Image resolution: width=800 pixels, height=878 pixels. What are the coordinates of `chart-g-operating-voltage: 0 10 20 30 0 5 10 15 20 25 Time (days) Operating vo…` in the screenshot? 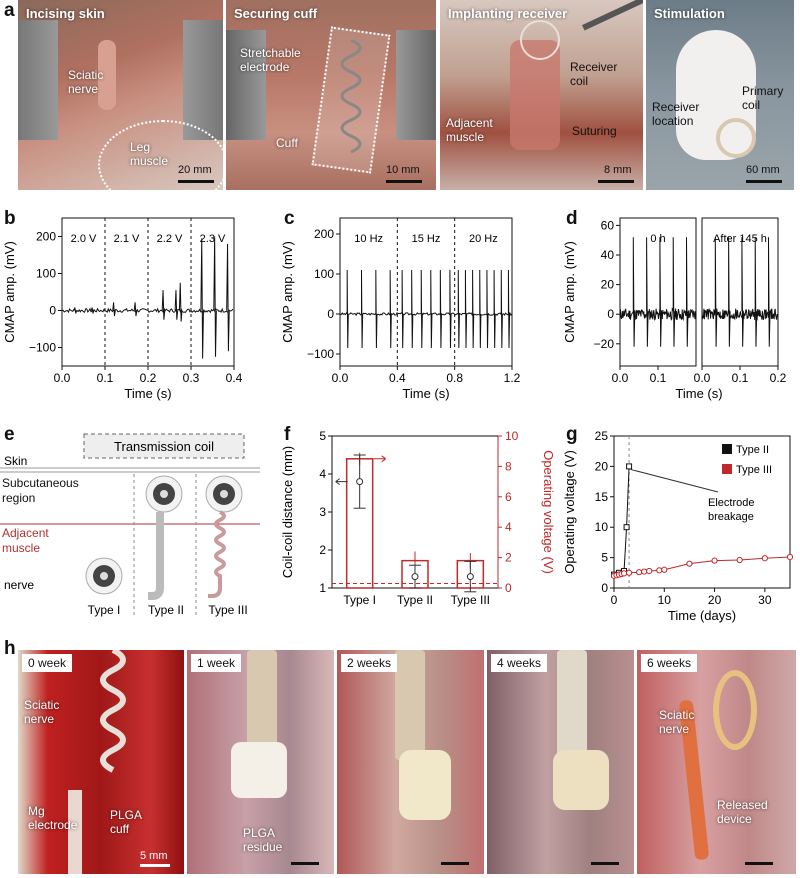 It's located at (678, 526).